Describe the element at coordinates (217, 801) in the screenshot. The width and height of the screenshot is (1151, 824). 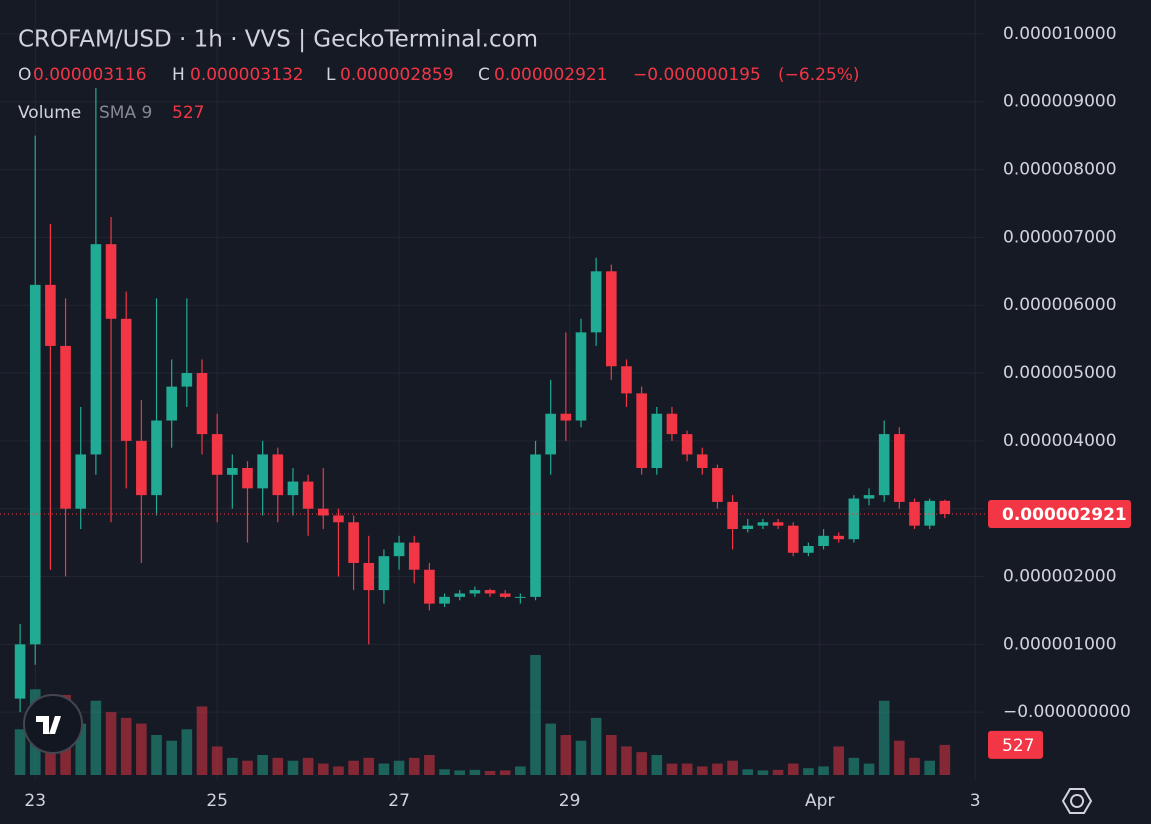
I see `x-tick-label: 25` at that location.